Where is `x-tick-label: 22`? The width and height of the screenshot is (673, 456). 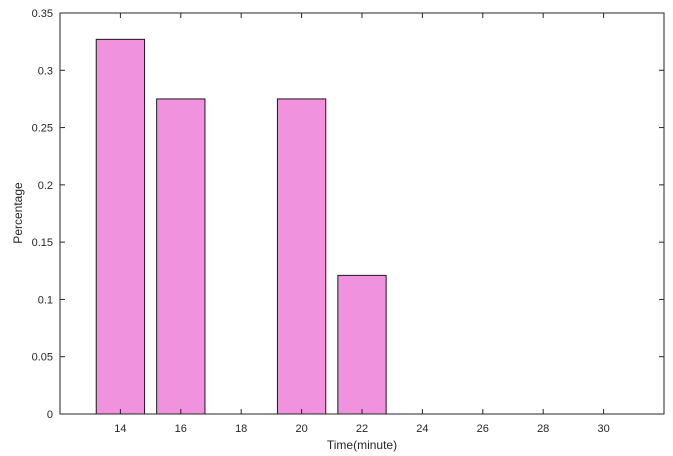
x-tick-label: 22 is located at coordinates (362, 429).